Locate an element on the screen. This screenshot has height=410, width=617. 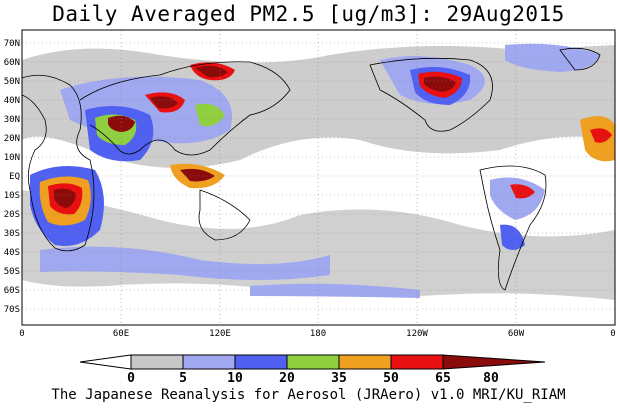
lat-label: 70N is located at coordinates (12, 44).